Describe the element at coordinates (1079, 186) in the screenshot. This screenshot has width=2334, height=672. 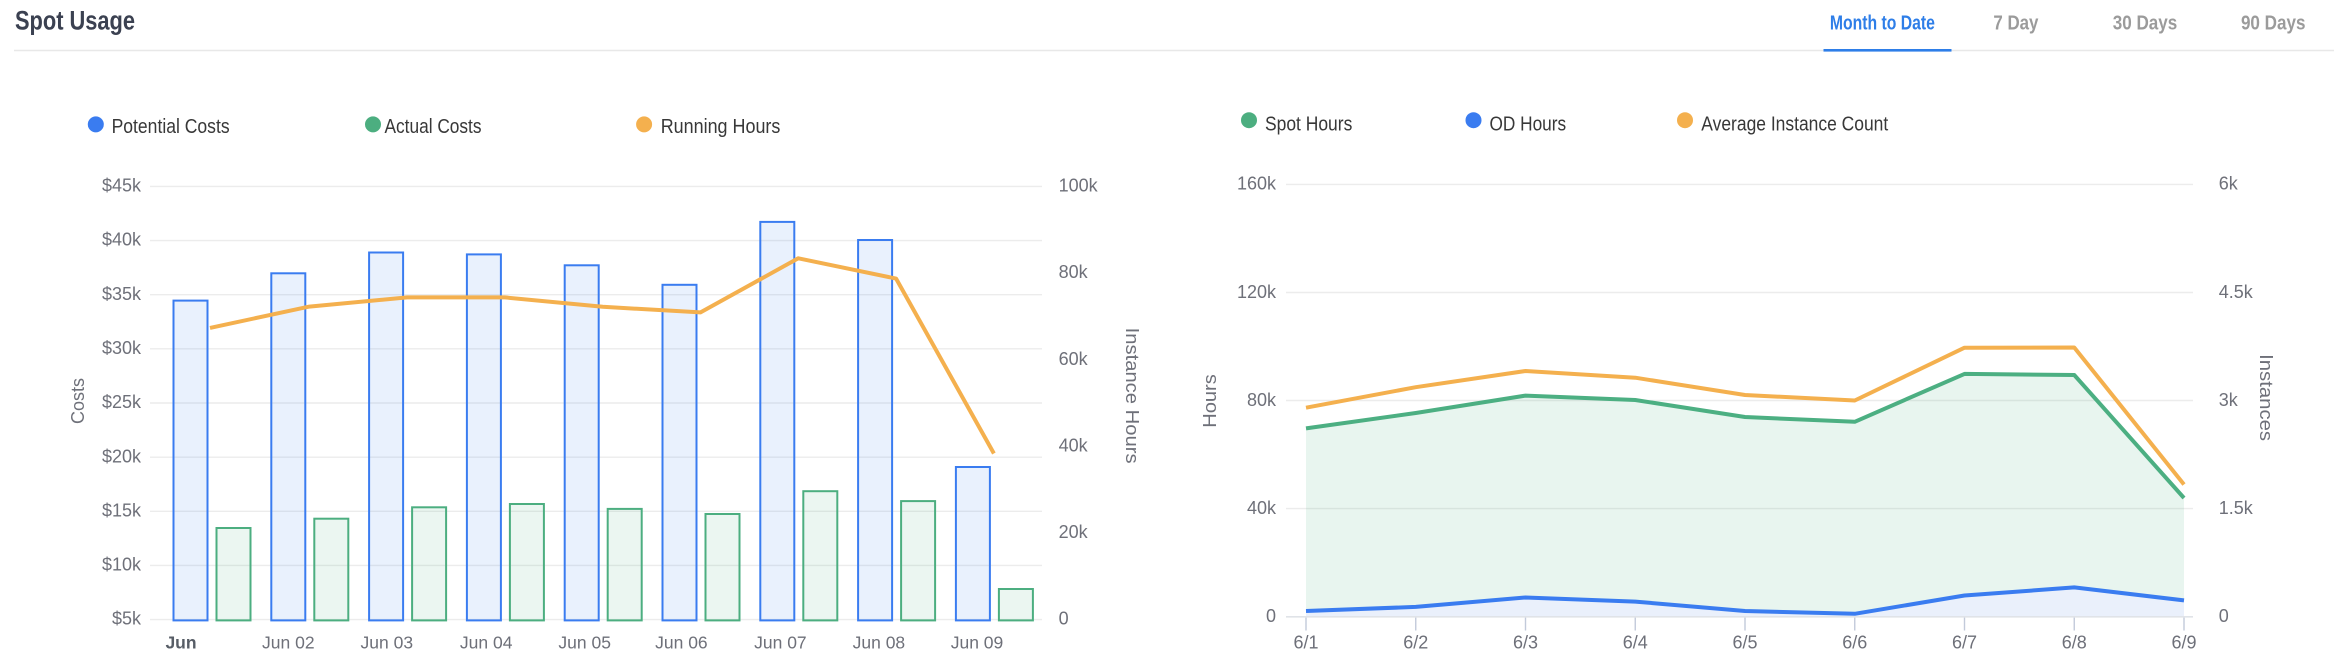
I see `svg-text: 100k` at that location.